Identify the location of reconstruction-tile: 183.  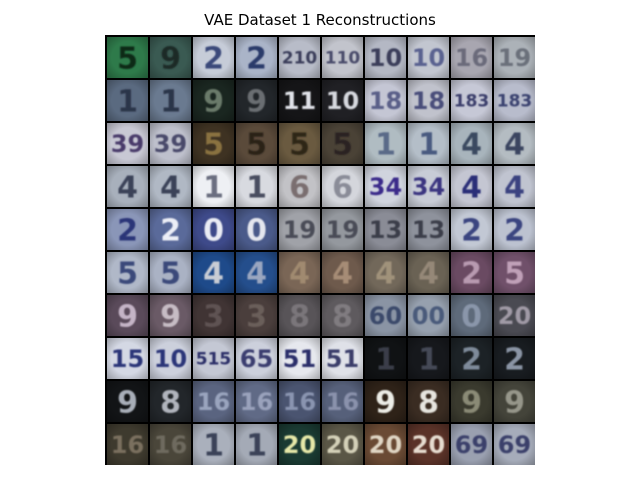
(514, 100).